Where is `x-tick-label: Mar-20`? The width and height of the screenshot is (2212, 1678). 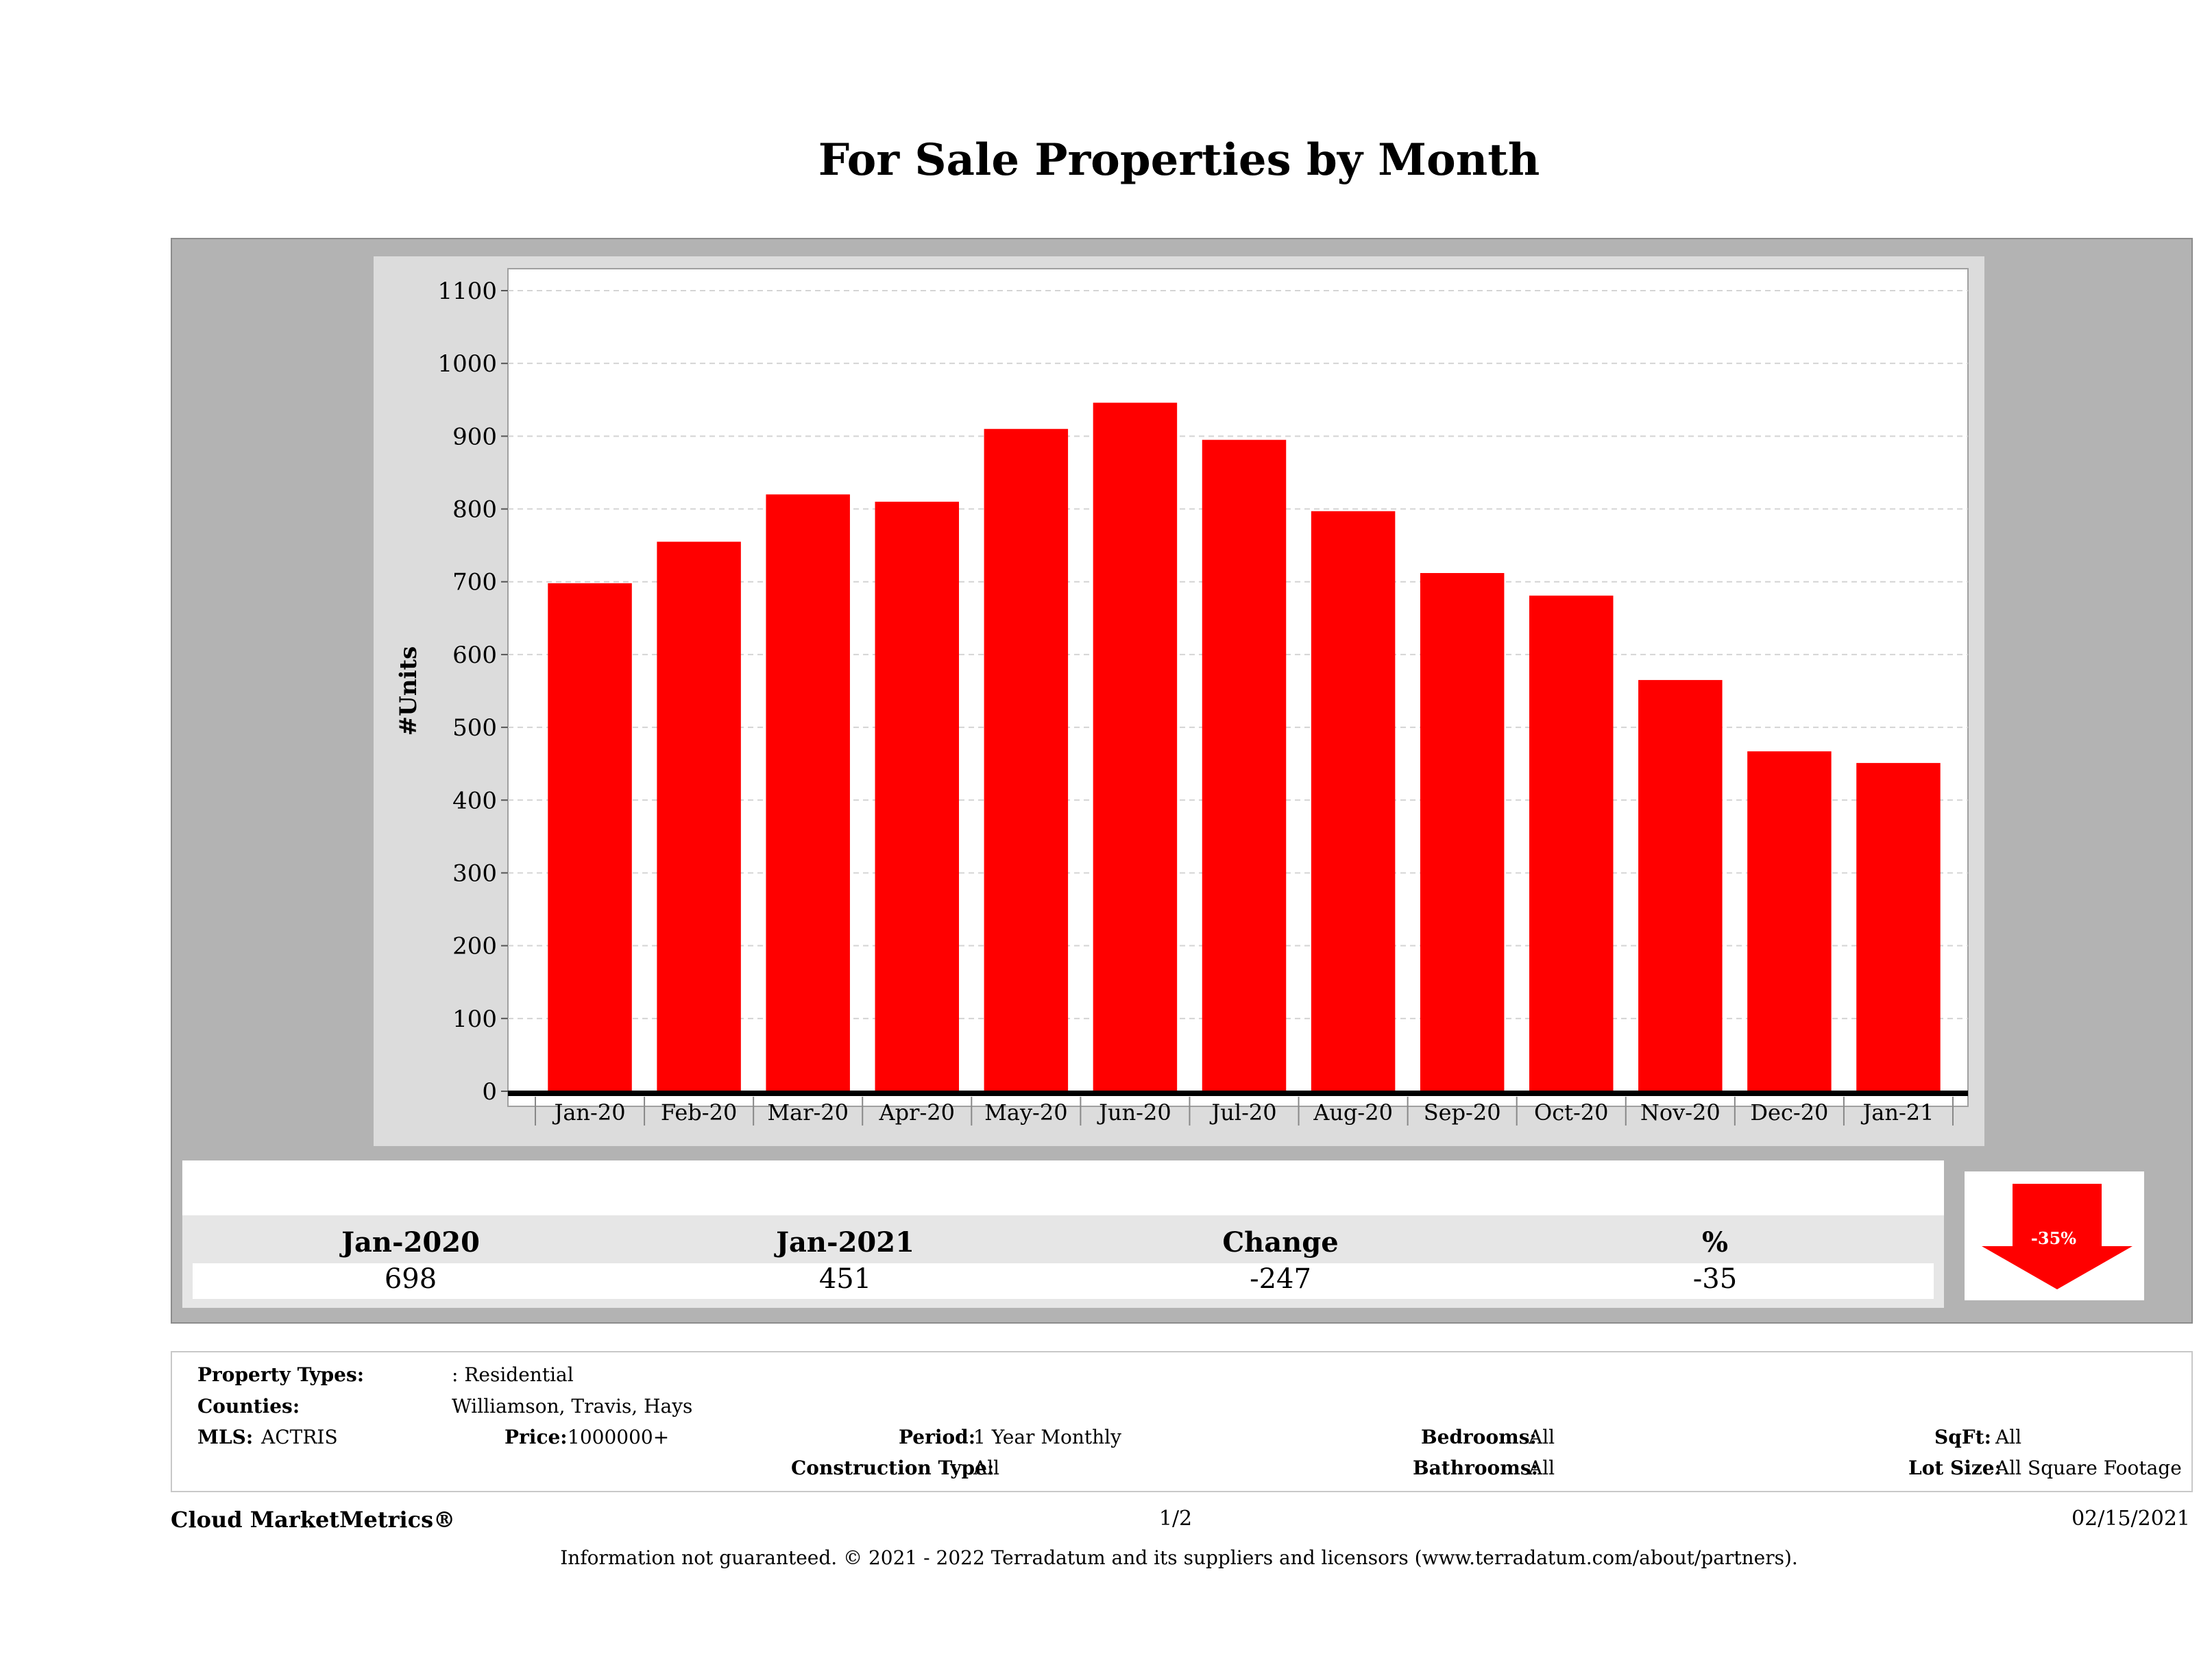
x-tick-label: Mar-20 is located at coordinates (808, 1112).